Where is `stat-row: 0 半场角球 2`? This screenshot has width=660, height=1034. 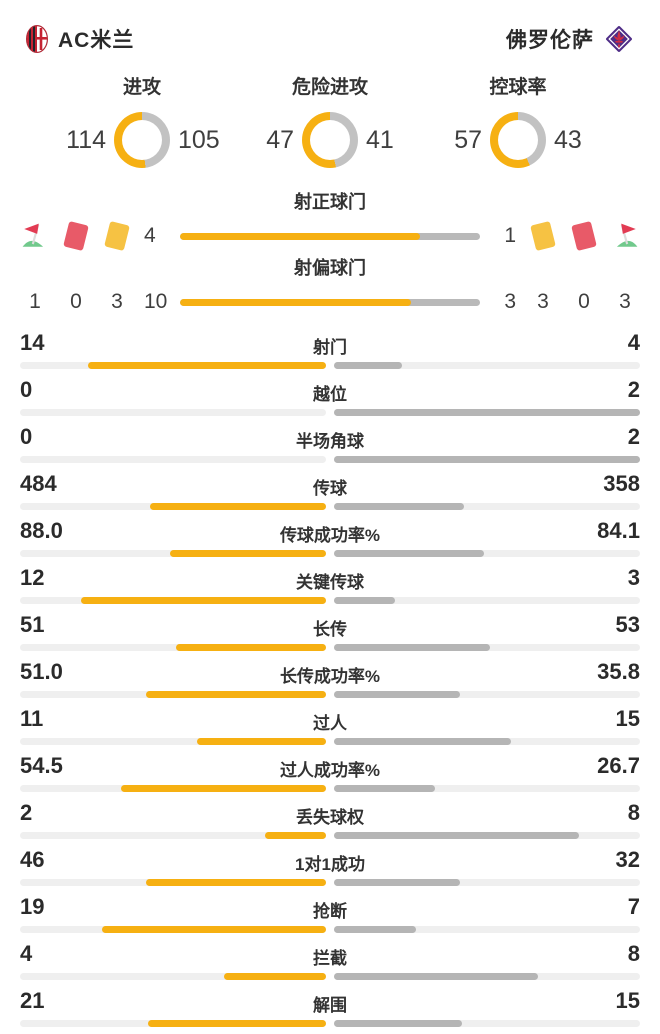
stat-row: 0 半场角球 2 is located at coordinates (330, 445).